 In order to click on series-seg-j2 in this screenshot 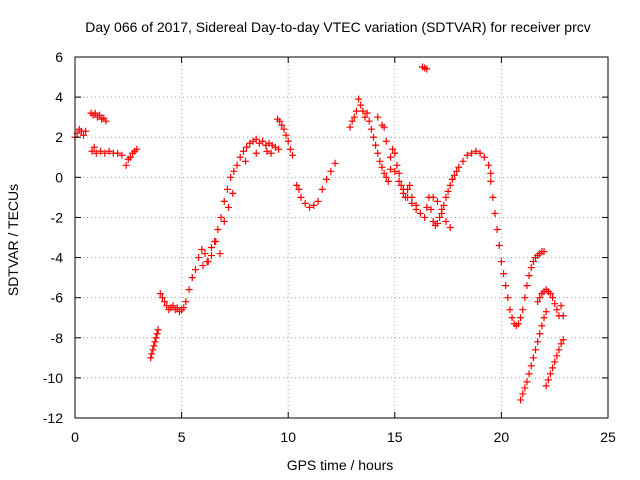, I will do `click(397, 163)`.